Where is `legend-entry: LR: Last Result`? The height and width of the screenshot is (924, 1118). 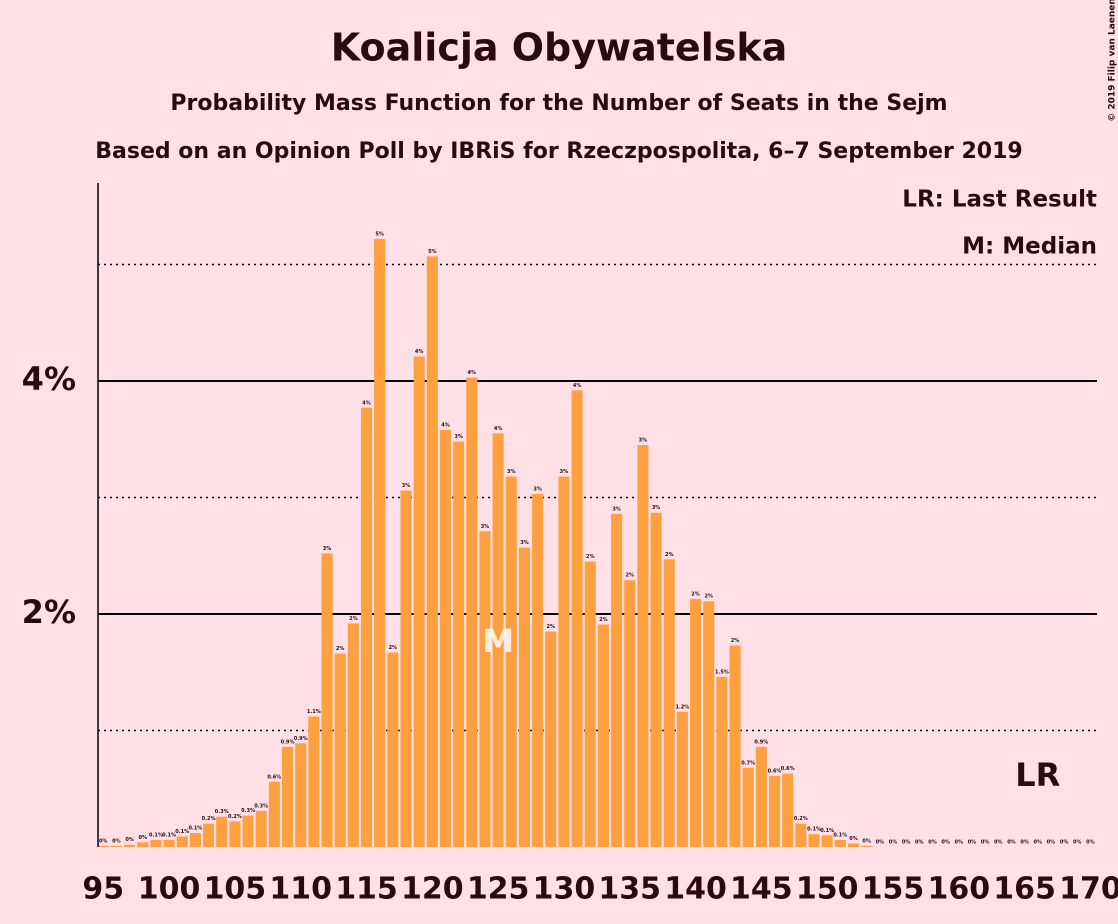
legend-entry: LR: Last Result is located at coordinates (999, 200).